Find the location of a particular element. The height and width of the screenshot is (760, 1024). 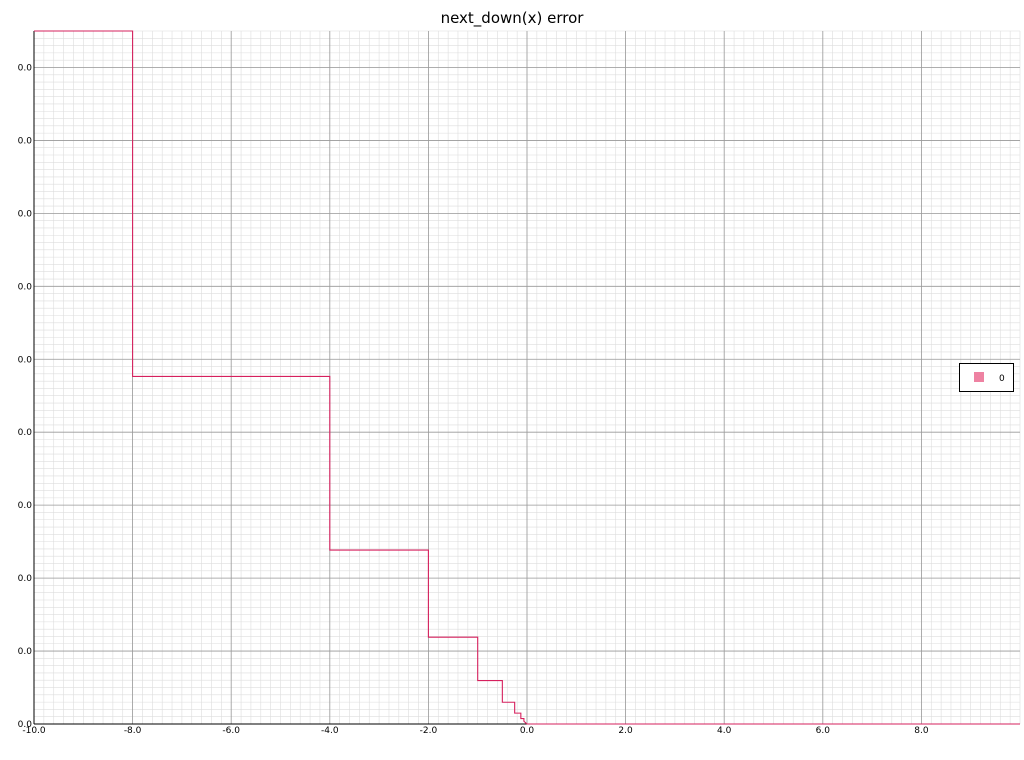

x-tick-label: 4.0 is located at coordinates (724, 731).